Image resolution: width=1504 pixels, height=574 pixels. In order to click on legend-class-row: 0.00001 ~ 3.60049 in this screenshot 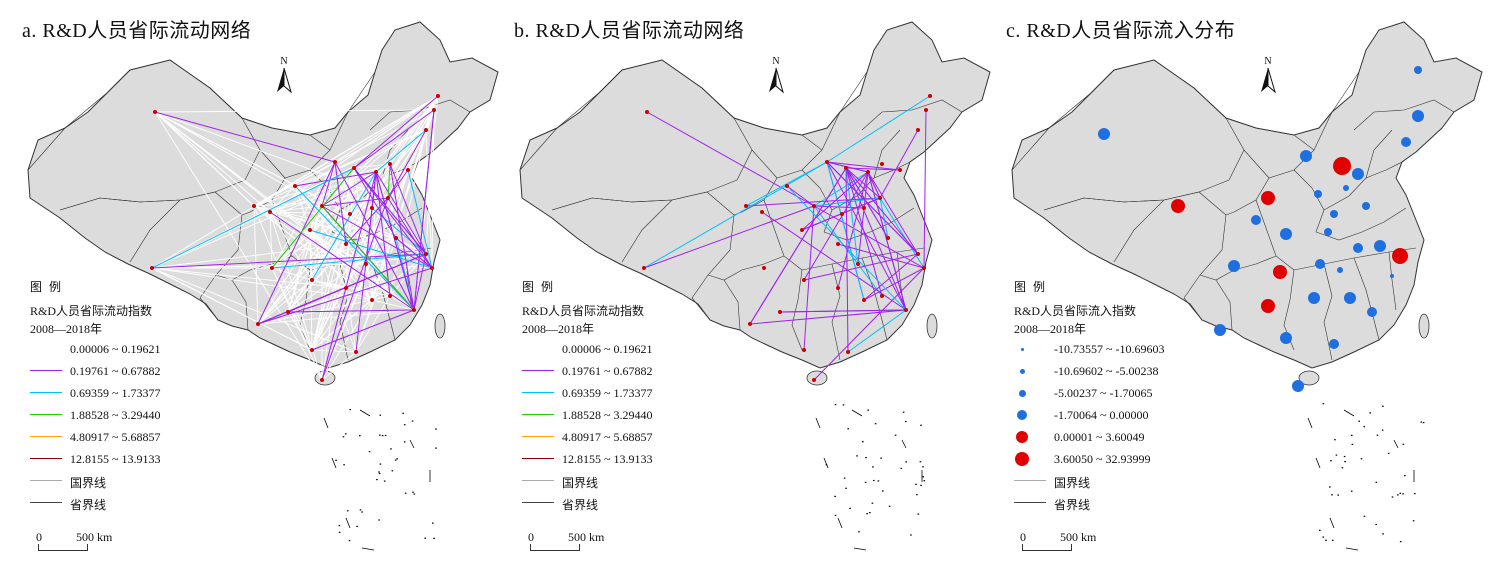, I will do `click(1134, 437)`.